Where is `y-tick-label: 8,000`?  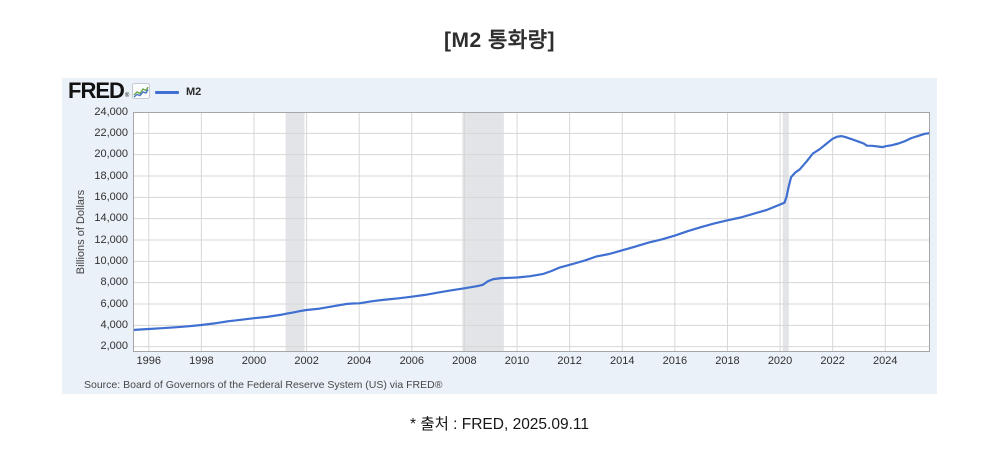 y-tick-label: 8,000 is located at coordinates (114, 282).